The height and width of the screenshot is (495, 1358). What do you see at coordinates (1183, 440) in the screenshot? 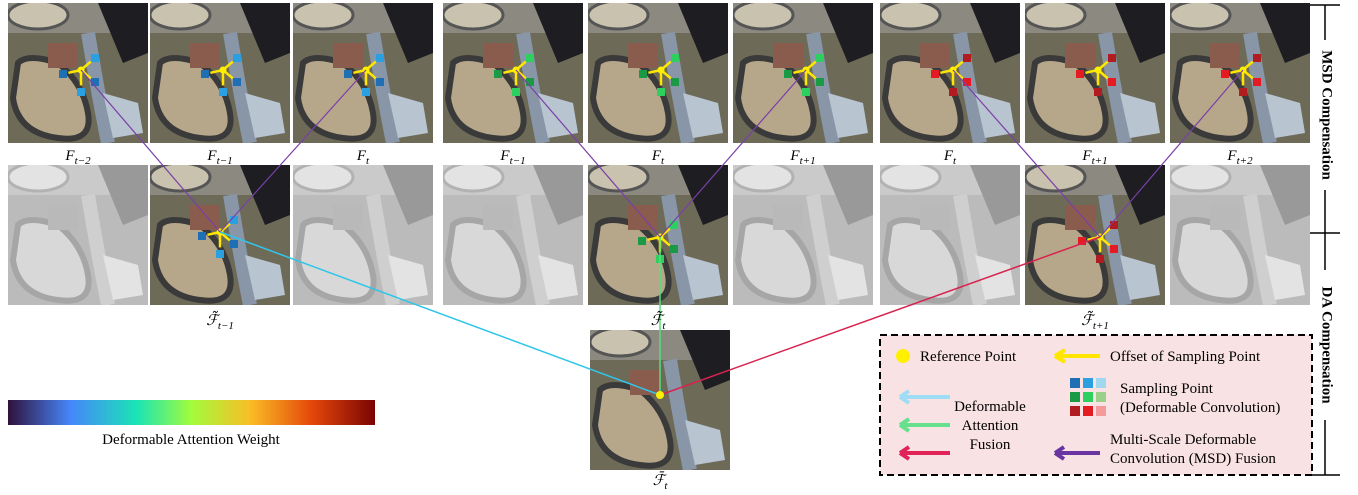
I see `legend-label: Multi-Scale Deformable` at bounding box center [1183, 440].